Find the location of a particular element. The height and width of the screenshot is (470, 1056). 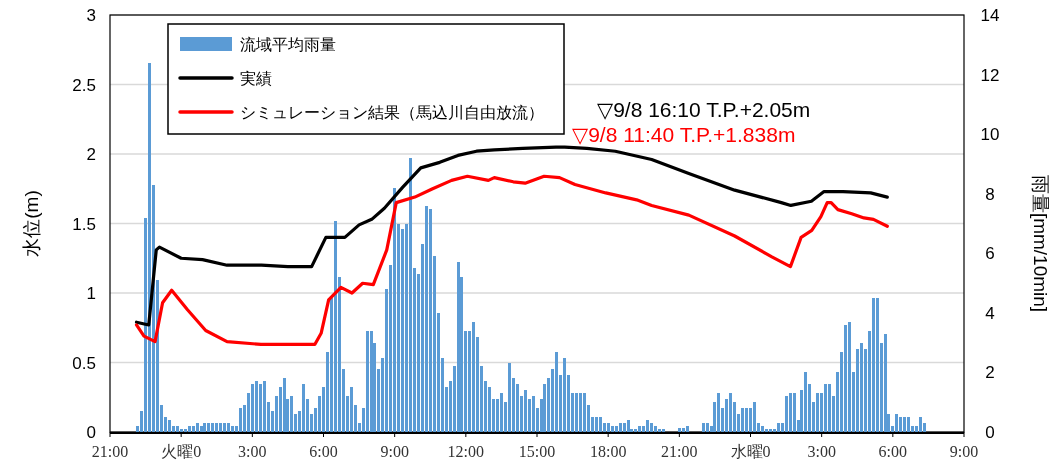

x-tick-label: 水曜0 is located at coordinates (750, 451).